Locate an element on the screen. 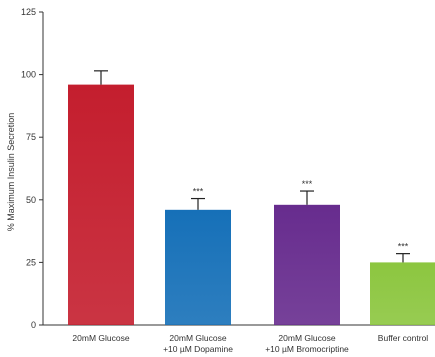 This screenshot has height=357, width=435. significance-label-2: *** is located at coordinates (198, 192).